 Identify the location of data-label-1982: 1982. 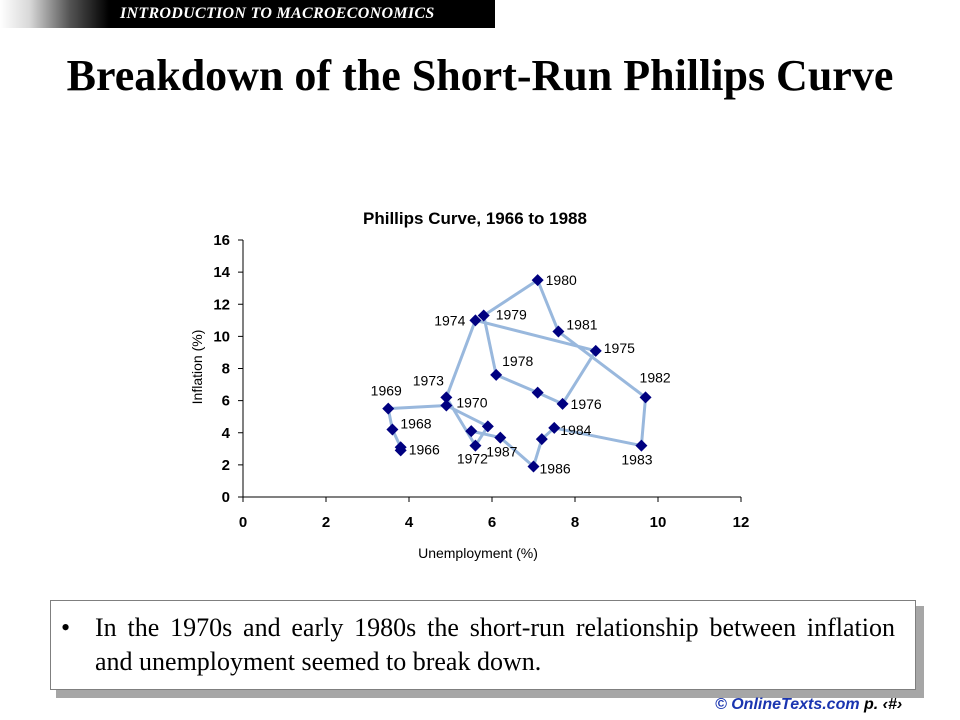
(655, 377).